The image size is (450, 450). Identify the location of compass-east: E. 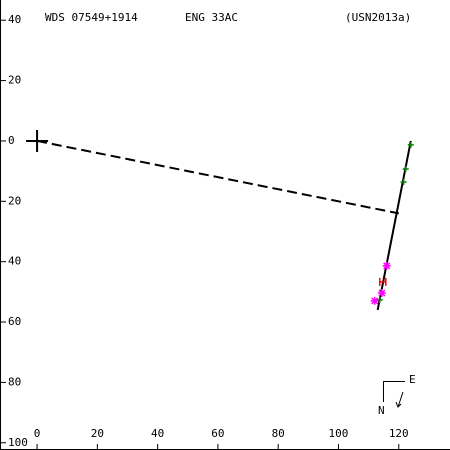
(412, 379).